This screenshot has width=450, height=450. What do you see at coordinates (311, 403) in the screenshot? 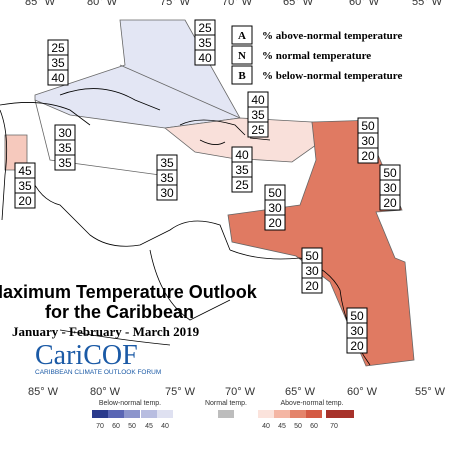
I see `colorbar-label: Above-normal temp.` at bounding box center [311, 403].